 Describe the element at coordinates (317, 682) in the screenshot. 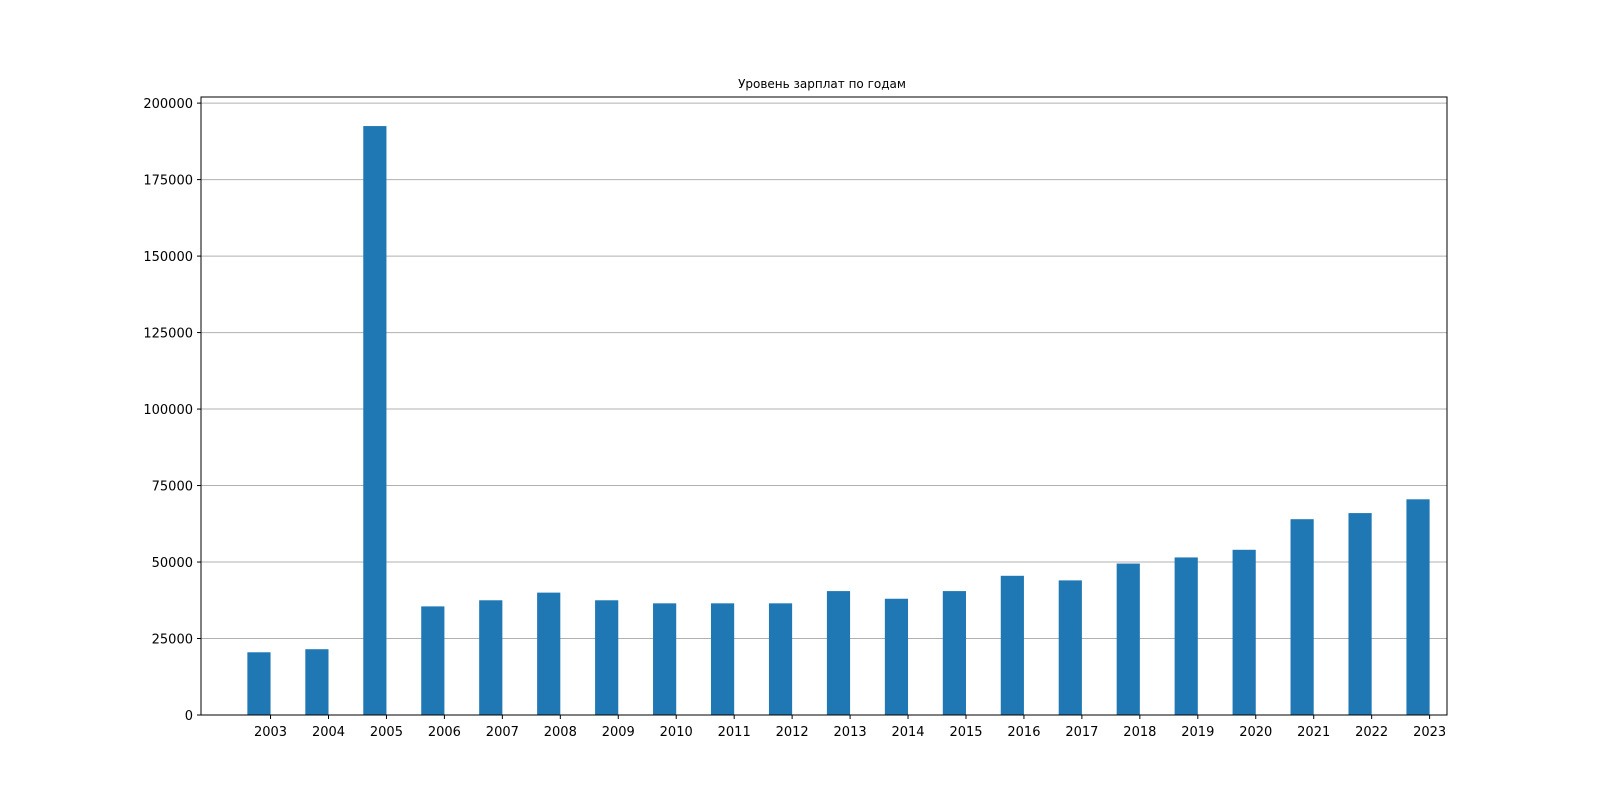

I see `bar-2004` at that location.